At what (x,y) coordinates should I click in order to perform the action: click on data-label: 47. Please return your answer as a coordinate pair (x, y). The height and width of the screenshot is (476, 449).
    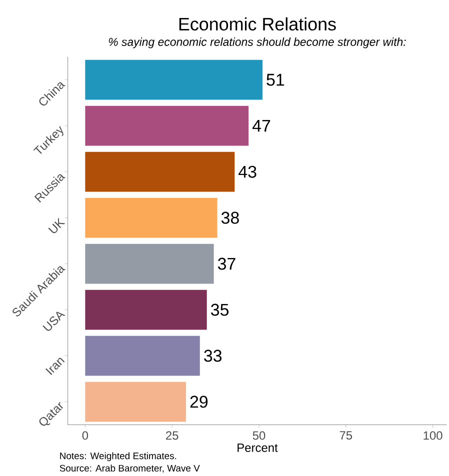
    Looking at the image, I should click on (261, 126).